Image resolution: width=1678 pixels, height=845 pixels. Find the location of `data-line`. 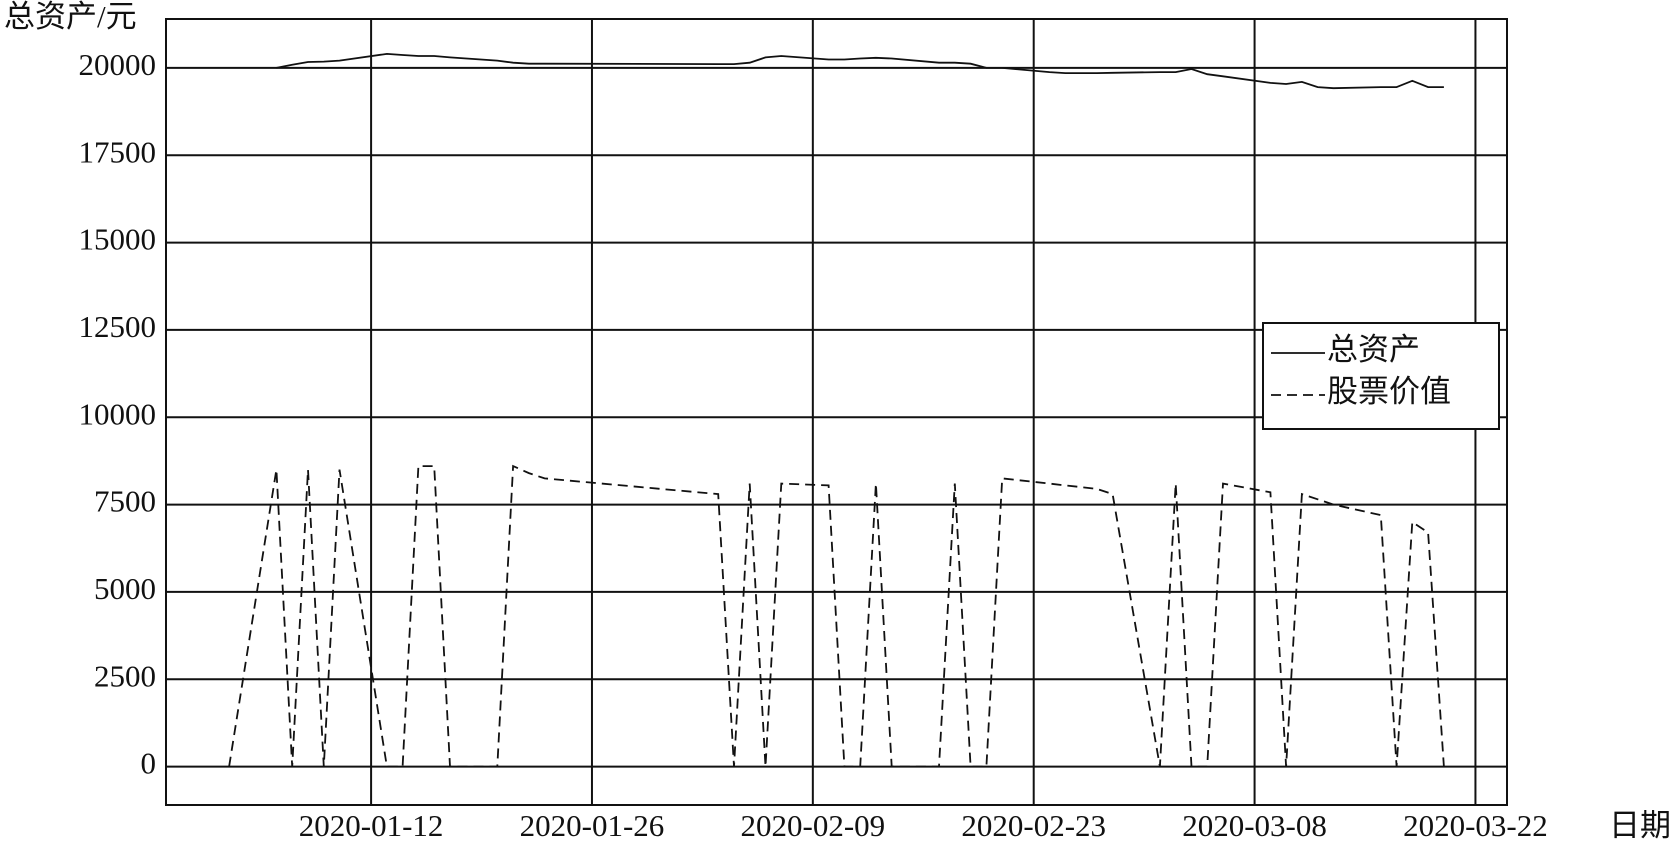

data-line is located at coordinates (860, 71).